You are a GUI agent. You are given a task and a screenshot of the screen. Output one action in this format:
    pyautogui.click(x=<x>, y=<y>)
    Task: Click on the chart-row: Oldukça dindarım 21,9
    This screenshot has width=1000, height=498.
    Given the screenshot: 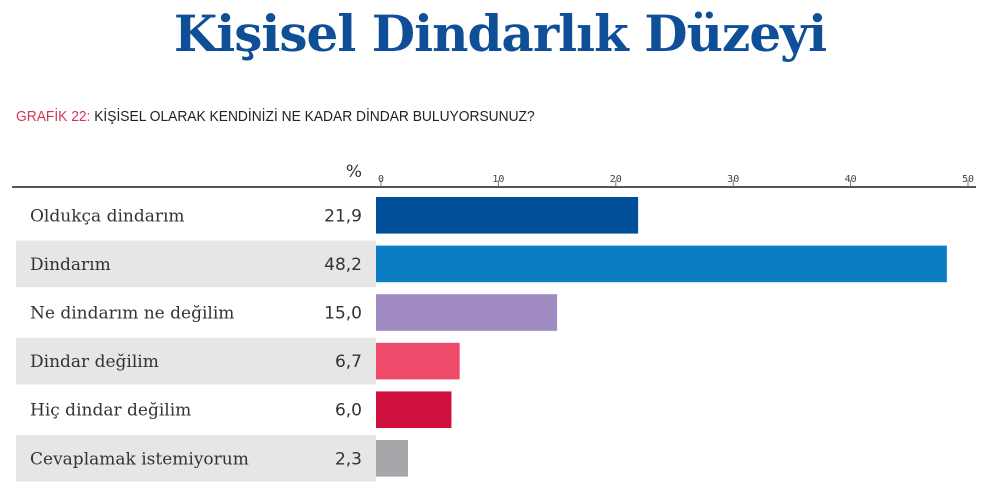 What is the action you would take?
    pyautogui.click(x=334, y=215)
    